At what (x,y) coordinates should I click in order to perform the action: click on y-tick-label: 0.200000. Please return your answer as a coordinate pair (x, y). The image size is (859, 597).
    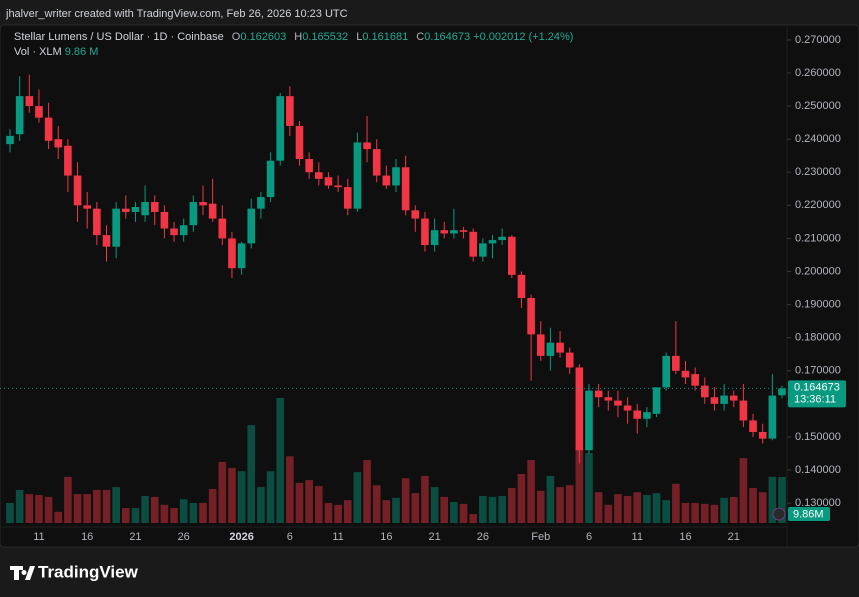
    Looking at the image, I should click on (818, 271).